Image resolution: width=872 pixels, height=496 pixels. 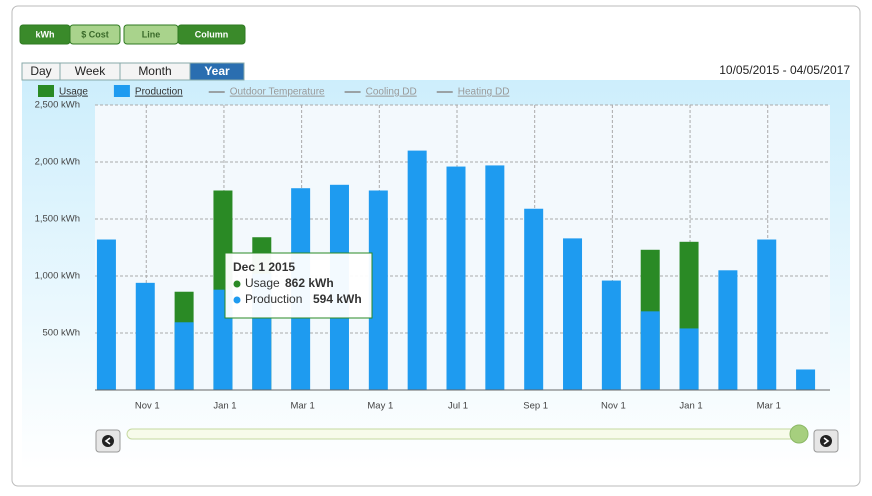 What do you see at coordinates (273, 299) in the screenshot?
I see `tooltip-name: Production` at bounding box center [273, 299].